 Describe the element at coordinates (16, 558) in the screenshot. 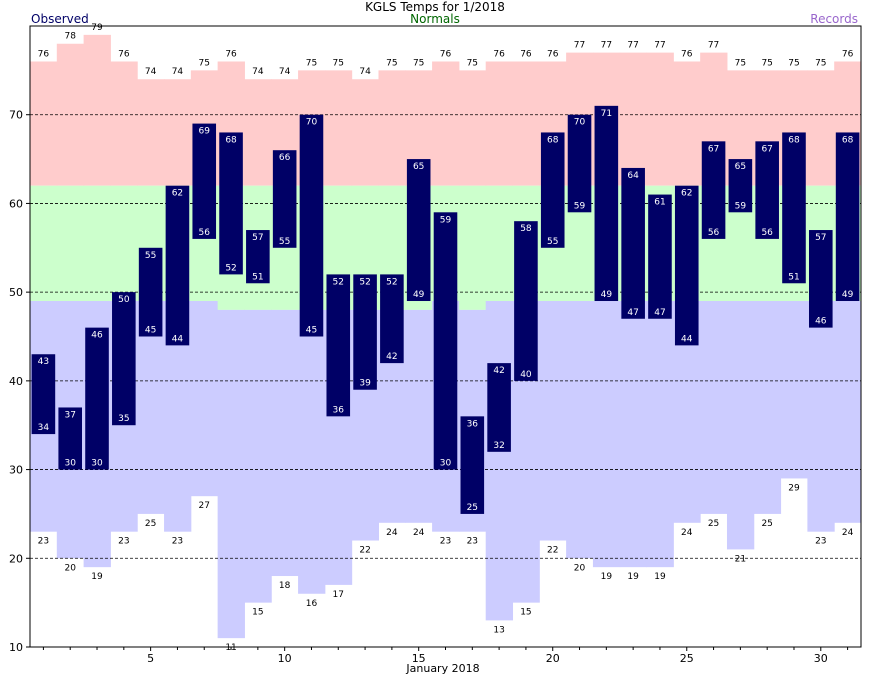

I see `y-tick-label: 20` at that location.